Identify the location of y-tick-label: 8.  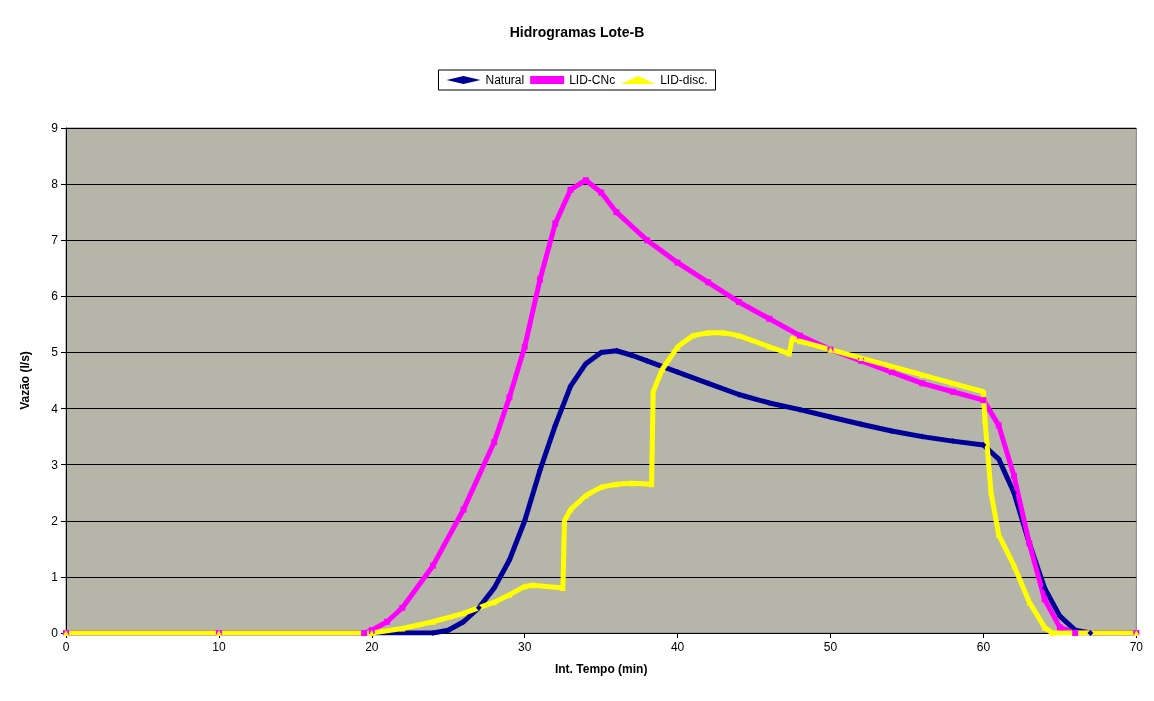
(55, 184).